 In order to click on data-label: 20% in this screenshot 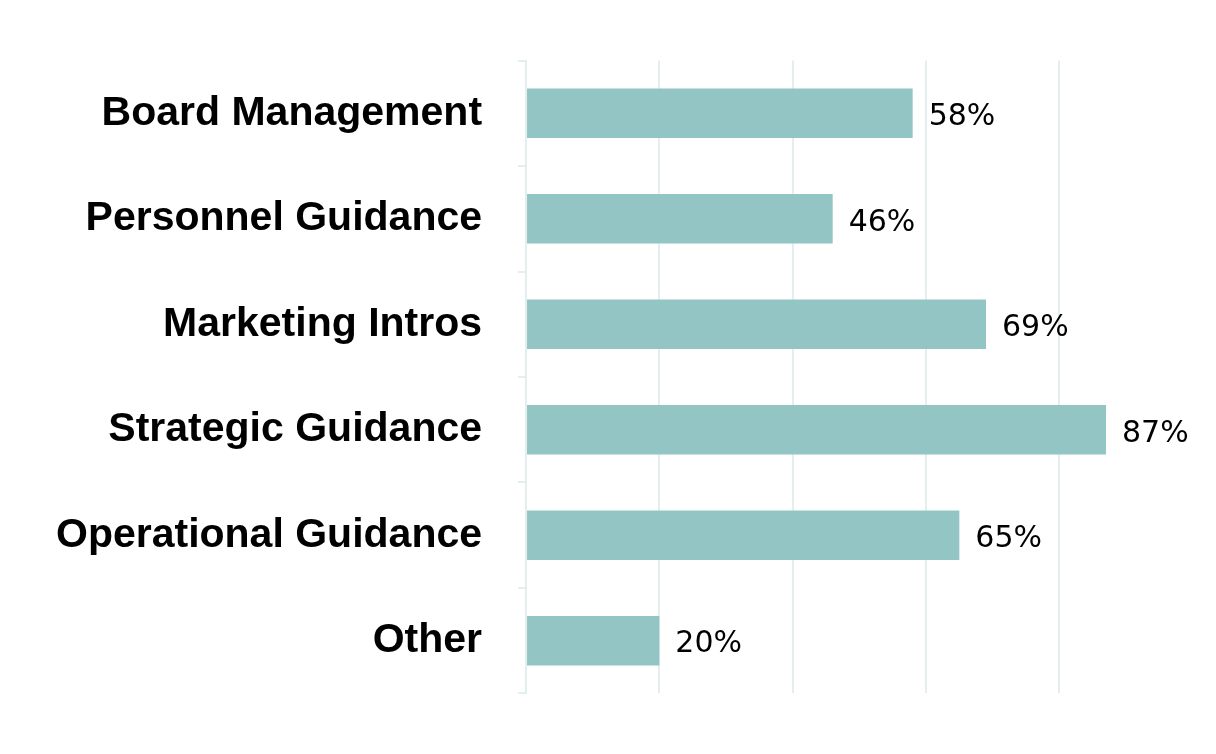, I will do `click(709, 642)`.